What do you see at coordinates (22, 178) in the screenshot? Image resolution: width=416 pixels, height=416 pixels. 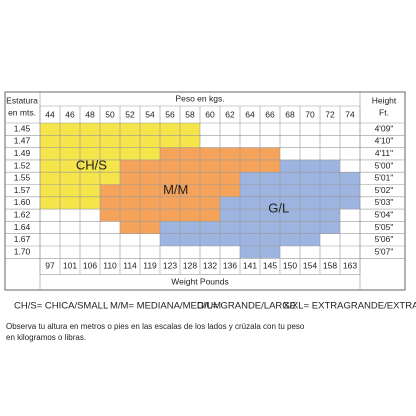 I see `height-m: 1.55` at bounding box center [22, 178].